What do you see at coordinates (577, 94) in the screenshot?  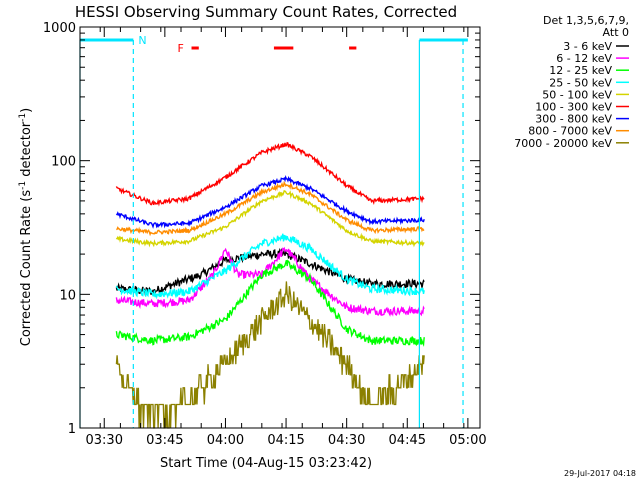 I see `legend-entry-label-4: 50 - 100 keV` at bounding box center [577, 94].